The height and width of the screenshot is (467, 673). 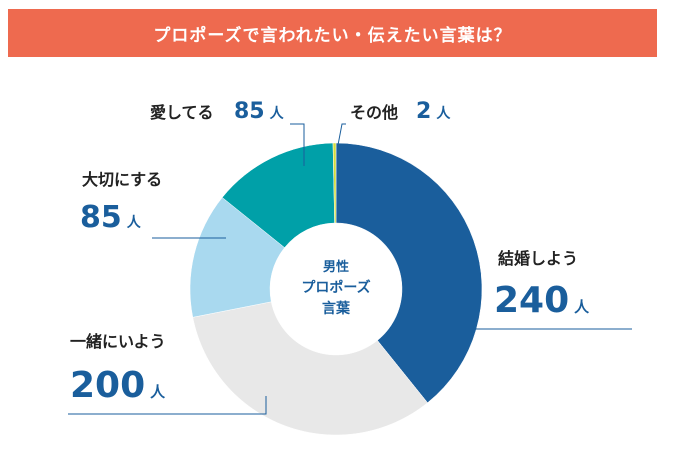 What do you see at coordinates (277, 113) in the screenshot?
I see `slice-label-unit-3: 人` at bounding box center [277, 113].